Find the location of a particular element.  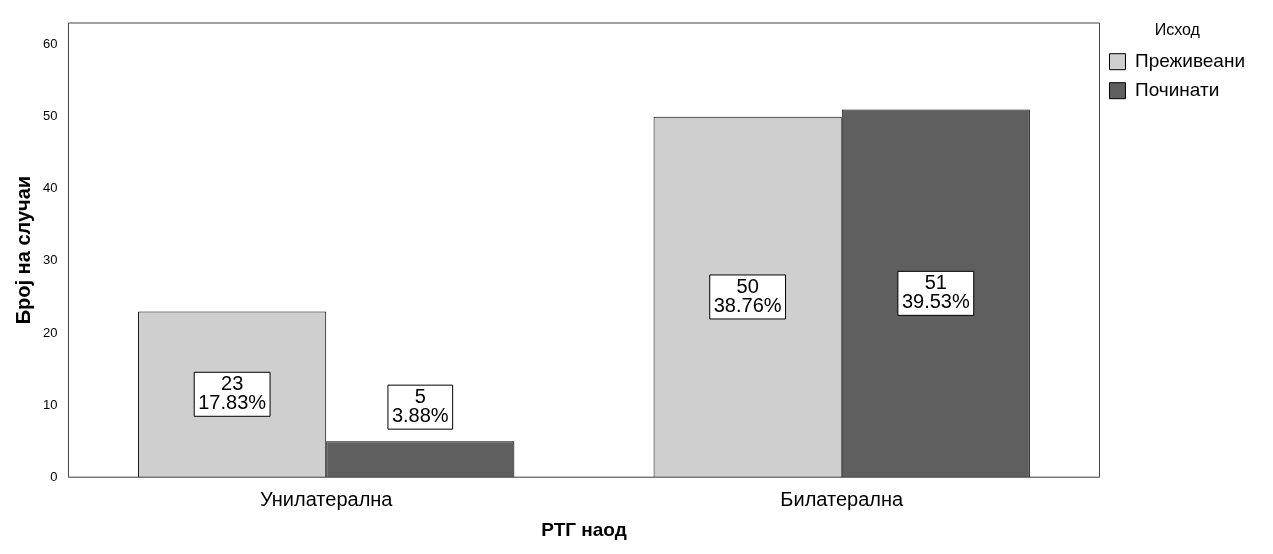

data-label: 23 17.83% is located at coordinates (232, 393).